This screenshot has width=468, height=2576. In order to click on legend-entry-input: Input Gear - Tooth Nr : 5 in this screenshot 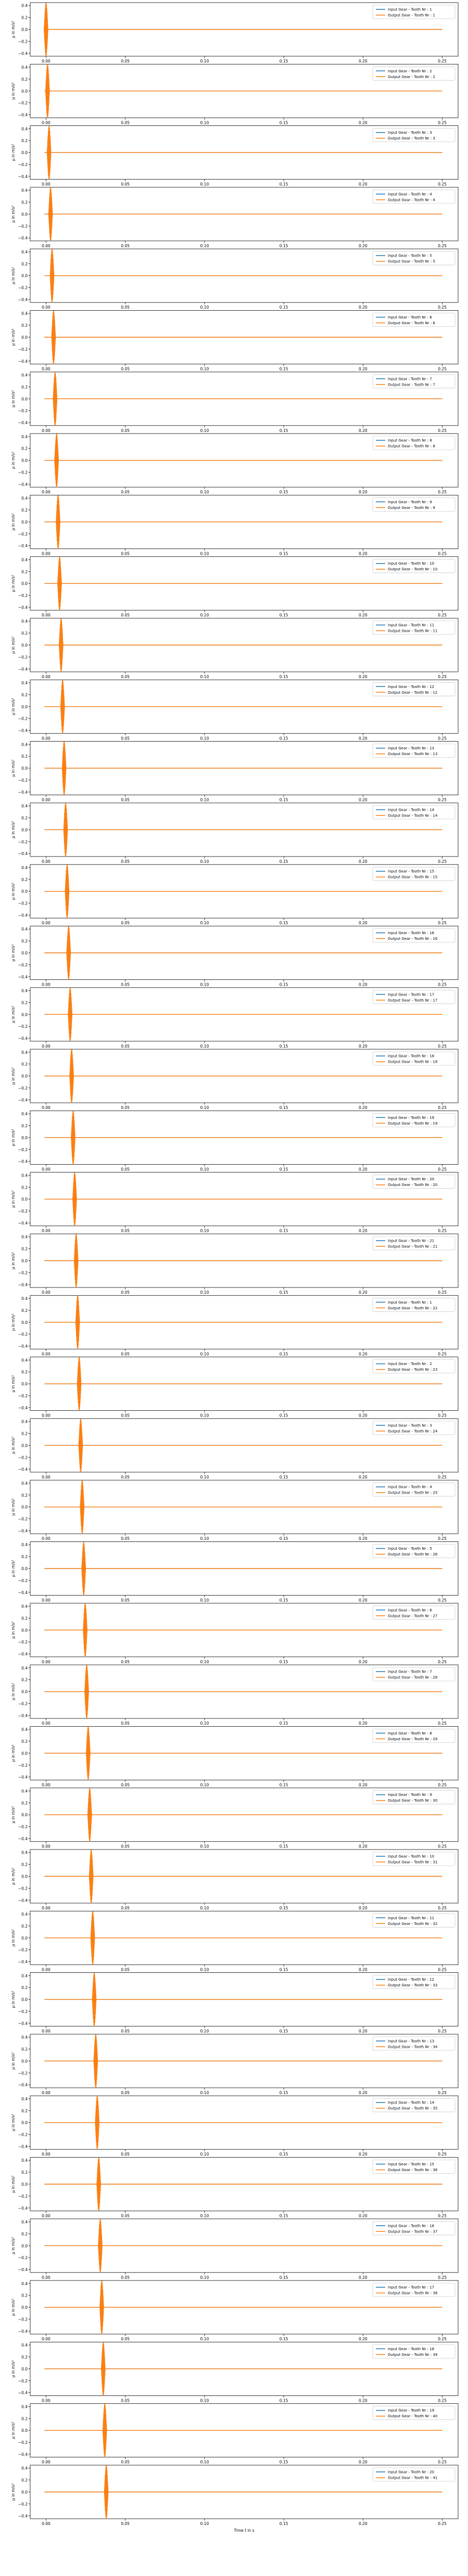, I will do `click(410, 1549)`.